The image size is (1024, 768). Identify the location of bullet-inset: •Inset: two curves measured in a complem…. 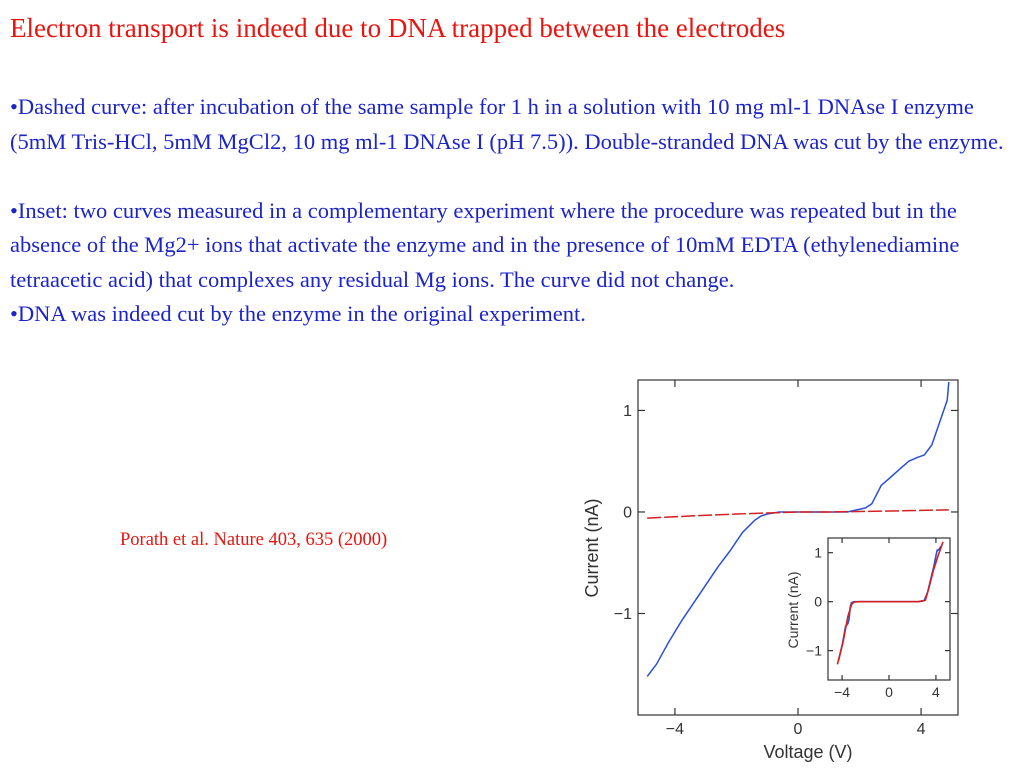
(485, 244).